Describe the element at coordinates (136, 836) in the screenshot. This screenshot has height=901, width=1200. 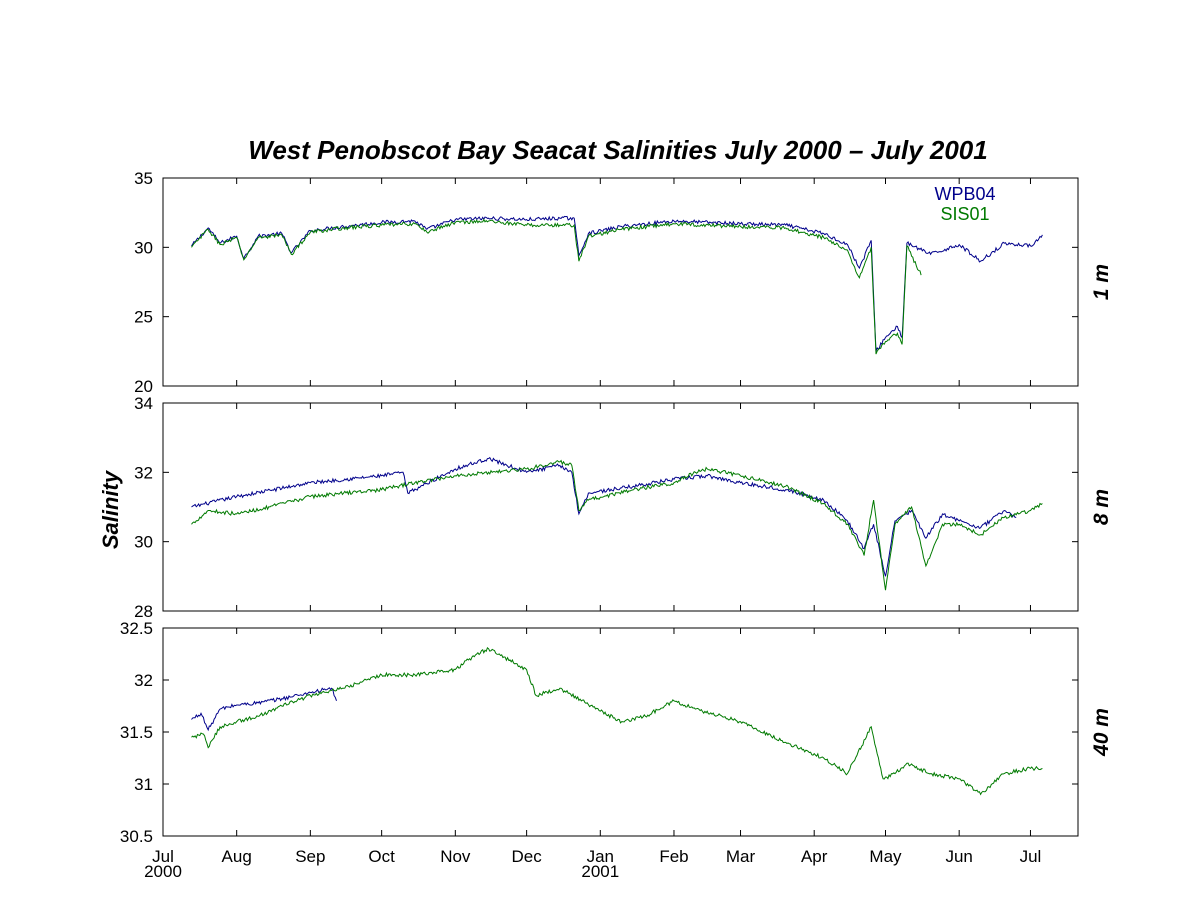
I see `y-tick-label: 30.5` at that location.